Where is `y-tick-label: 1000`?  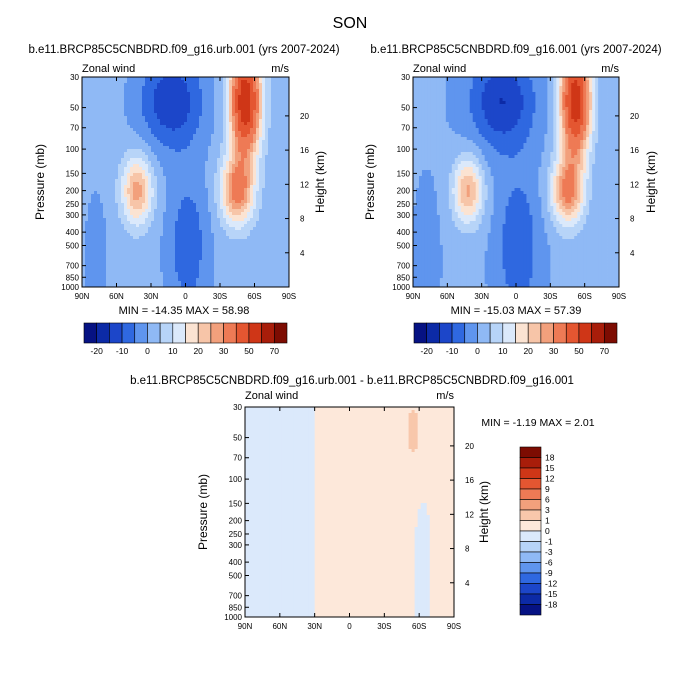
y-tick-label: 1000 is located at coordinates (70, 287).